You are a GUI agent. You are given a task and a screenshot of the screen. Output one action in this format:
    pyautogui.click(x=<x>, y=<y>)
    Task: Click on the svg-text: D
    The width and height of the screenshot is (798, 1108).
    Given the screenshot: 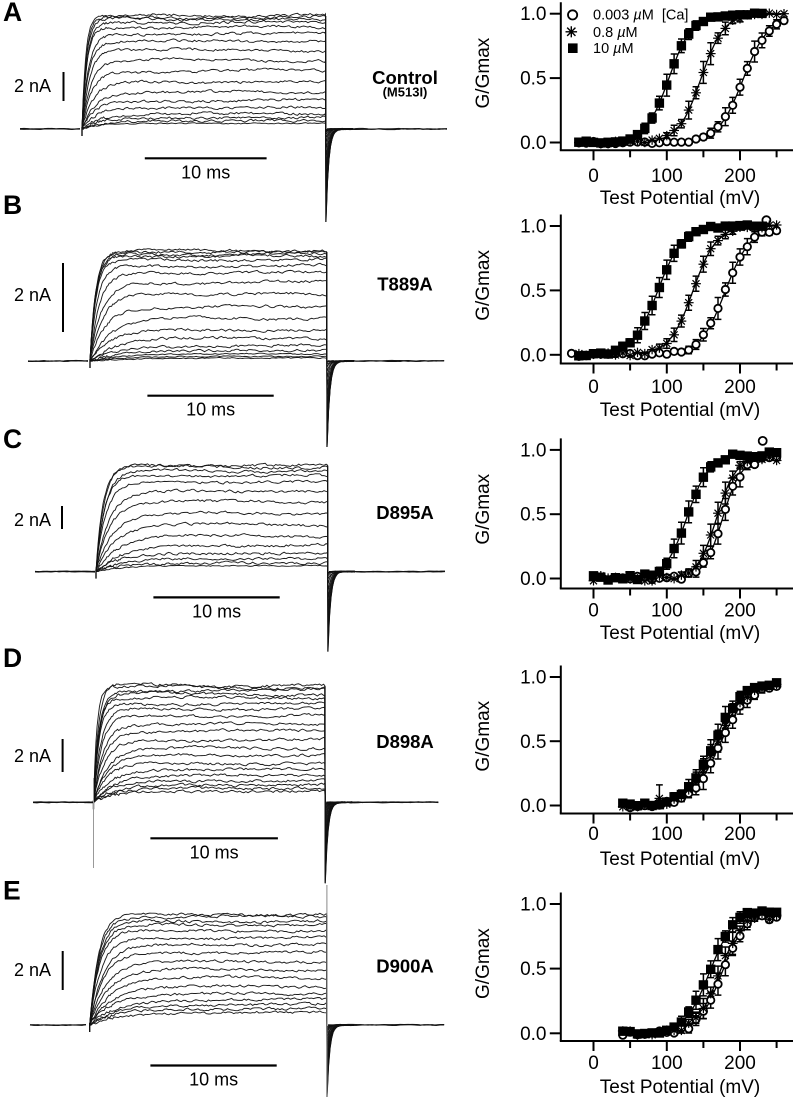 What is the action you would take?
    pyautogui.click(x=12, y=658)
    